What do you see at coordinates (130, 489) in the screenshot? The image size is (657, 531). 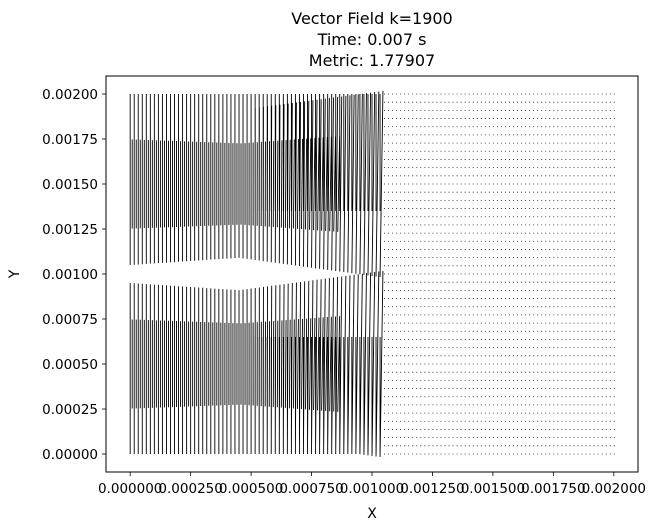 I see `x-tick-label: 0.000000` at bounding box center [130, 489].